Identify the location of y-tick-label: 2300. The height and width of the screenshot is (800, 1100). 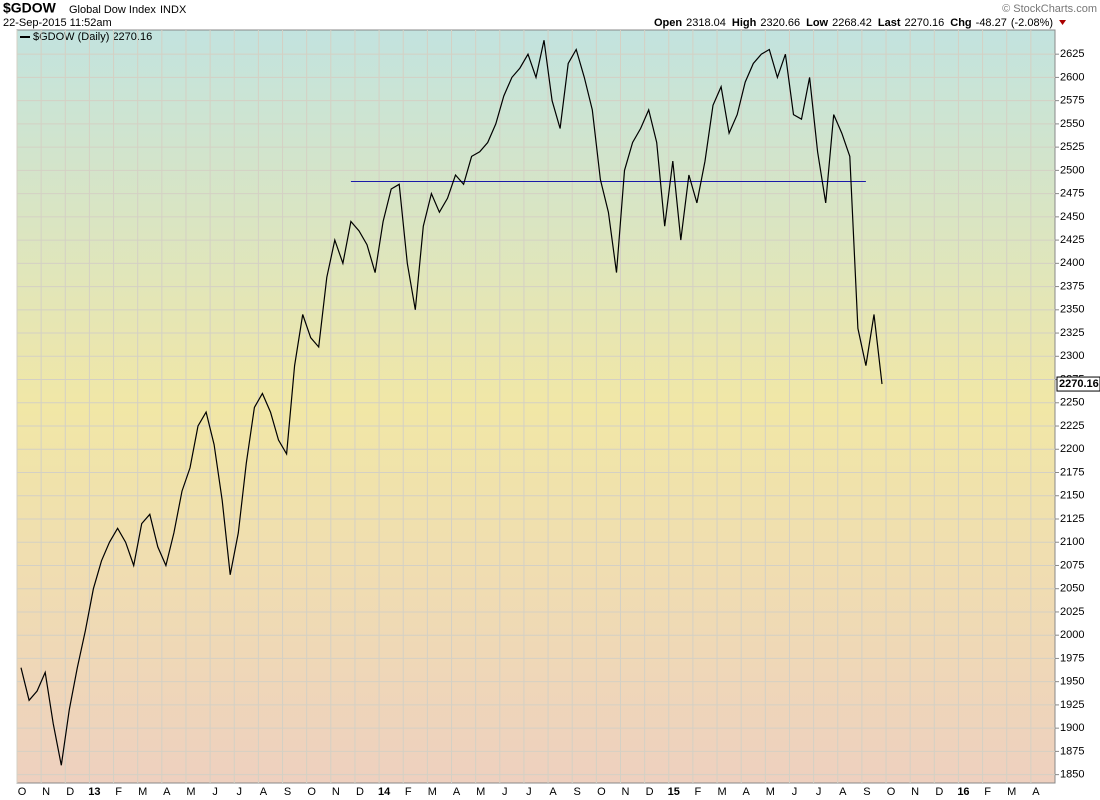
(1072, 356).